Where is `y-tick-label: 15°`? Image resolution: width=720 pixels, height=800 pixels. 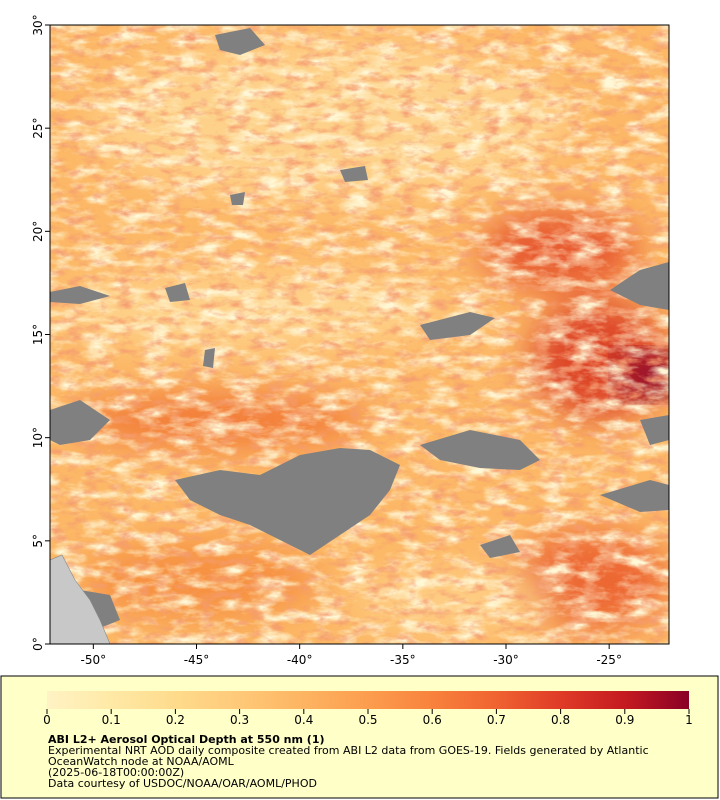 y-tick-label: 15° is located at coordinates (38, 334).